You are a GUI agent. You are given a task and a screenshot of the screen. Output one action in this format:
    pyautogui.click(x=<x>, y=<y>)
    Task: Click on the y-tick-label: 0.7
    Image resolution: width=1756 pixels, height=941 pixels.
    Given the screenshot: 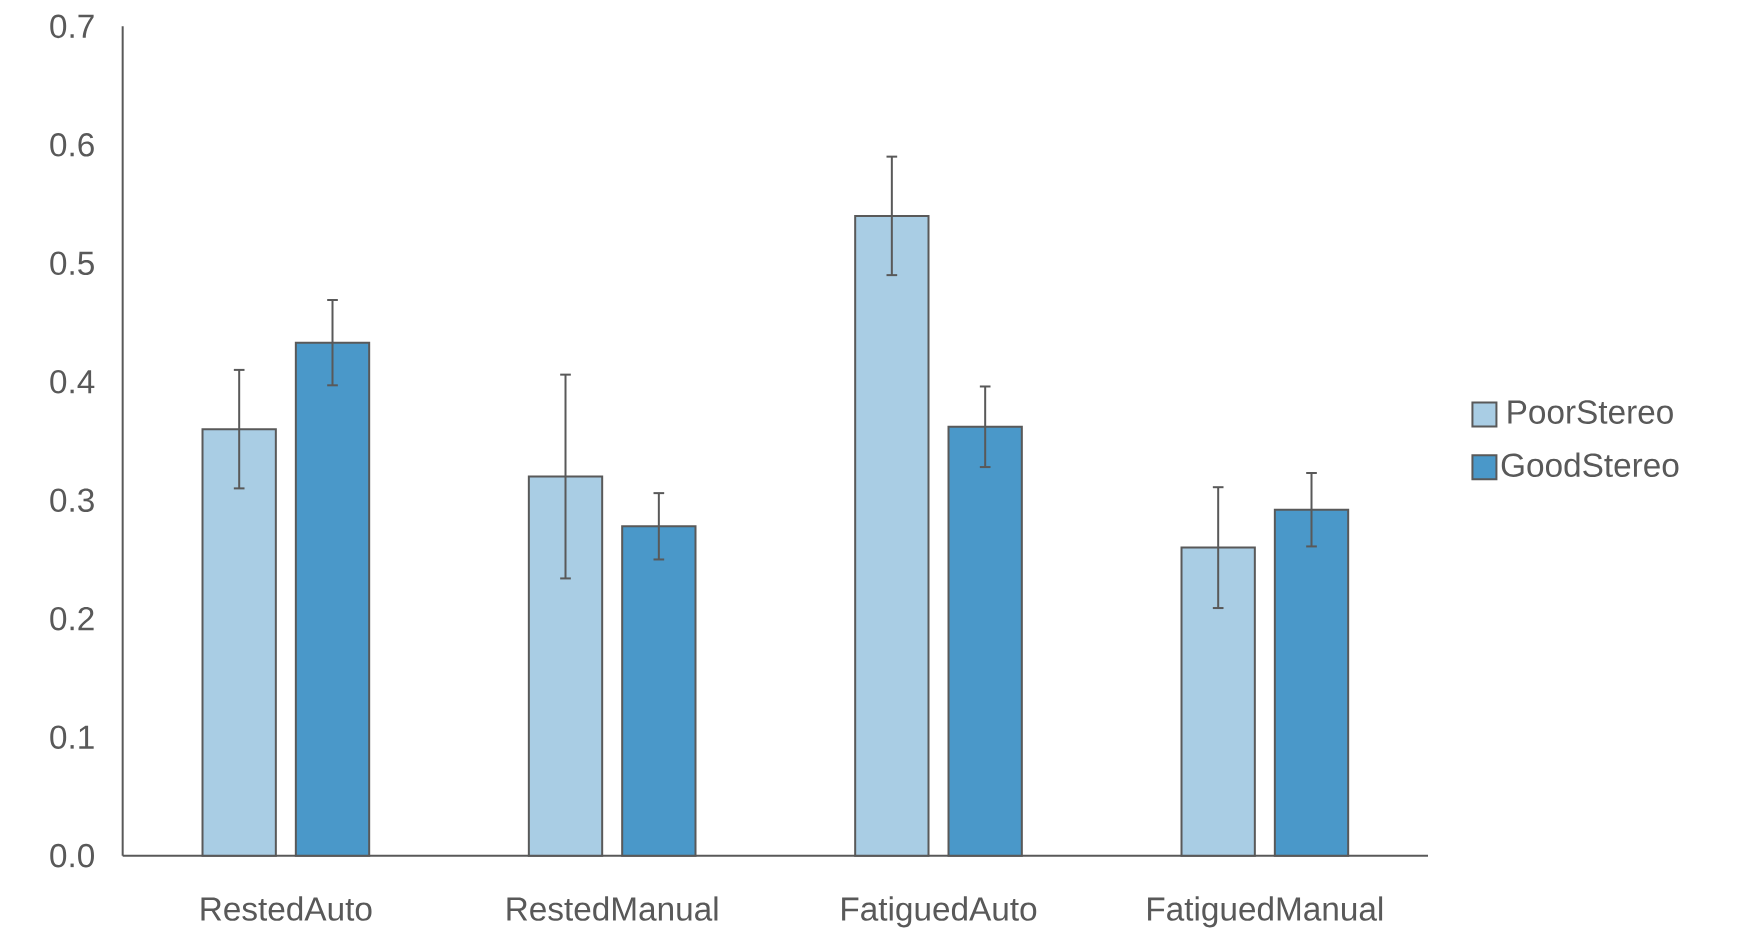 What is the action you would take?
    pyautogui.click(x=72, y=26)
    